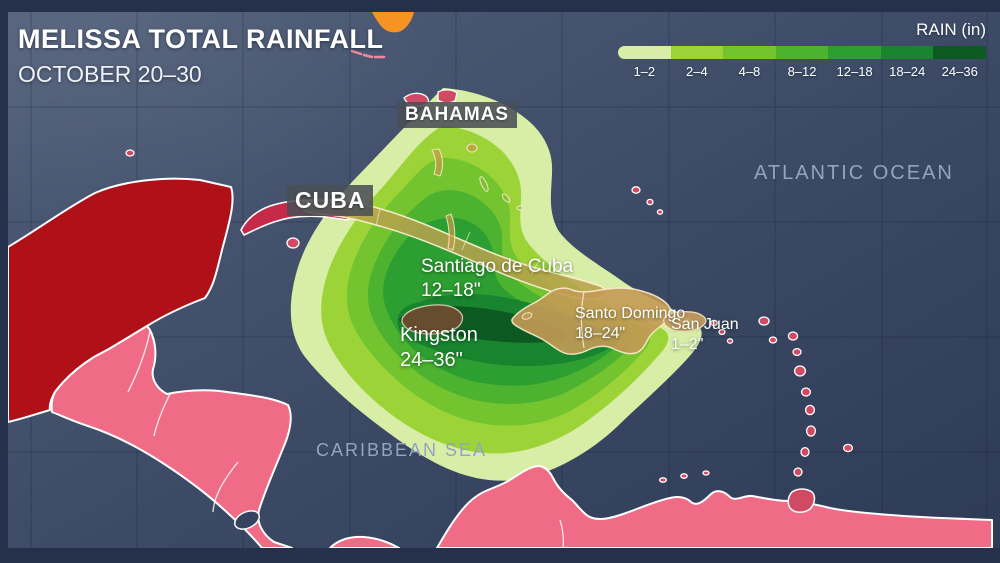  I want to click on lake-nicaragua, so click(247, 520).